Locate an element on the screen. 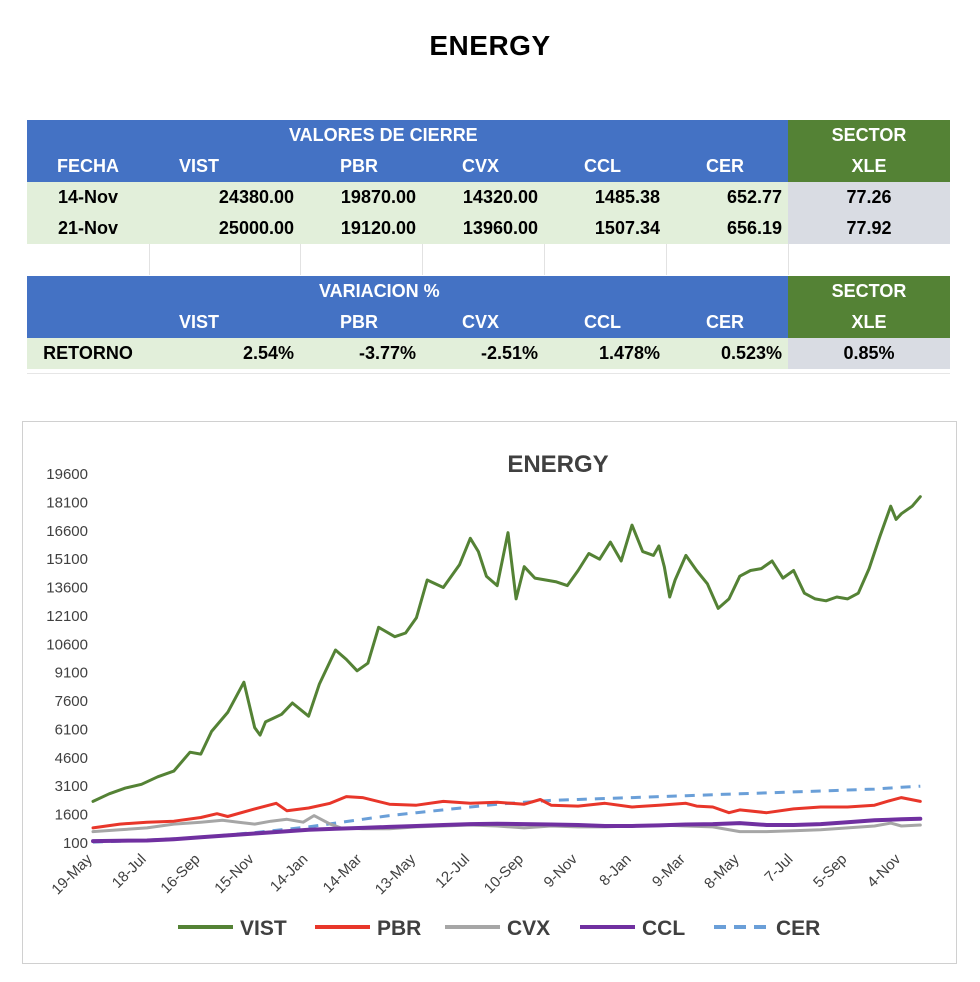 This screenshot has height=982, width=980. header-label-spacer is located at coordinates (88, 291).